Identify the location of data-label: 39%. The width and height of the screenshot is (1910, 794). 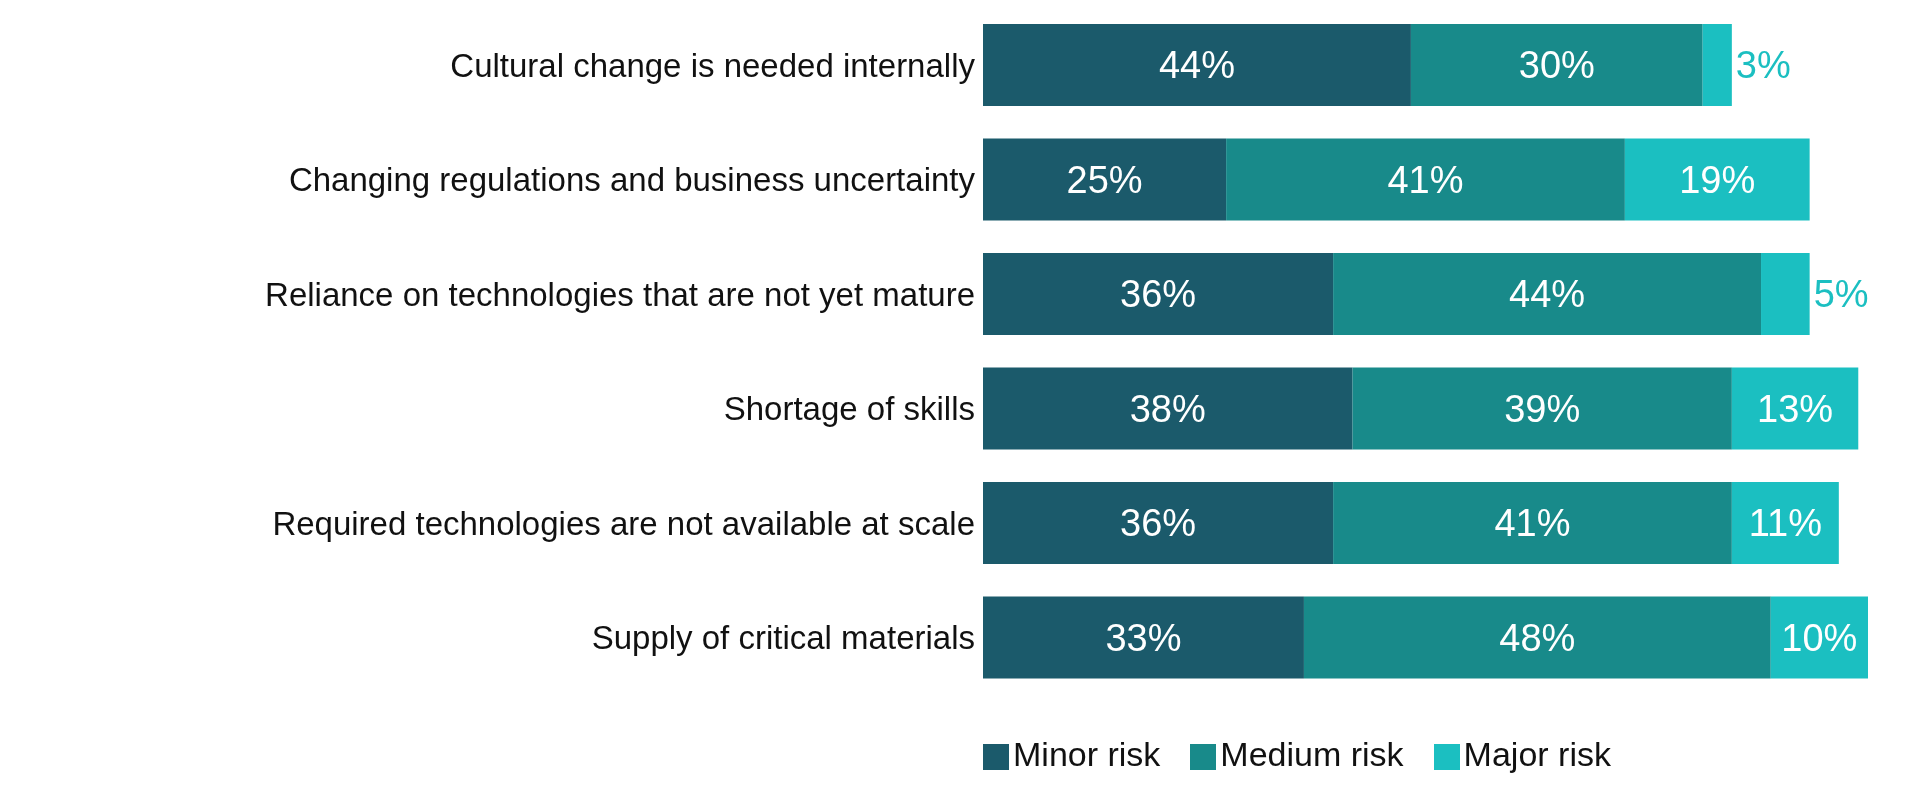
(1542, 408).